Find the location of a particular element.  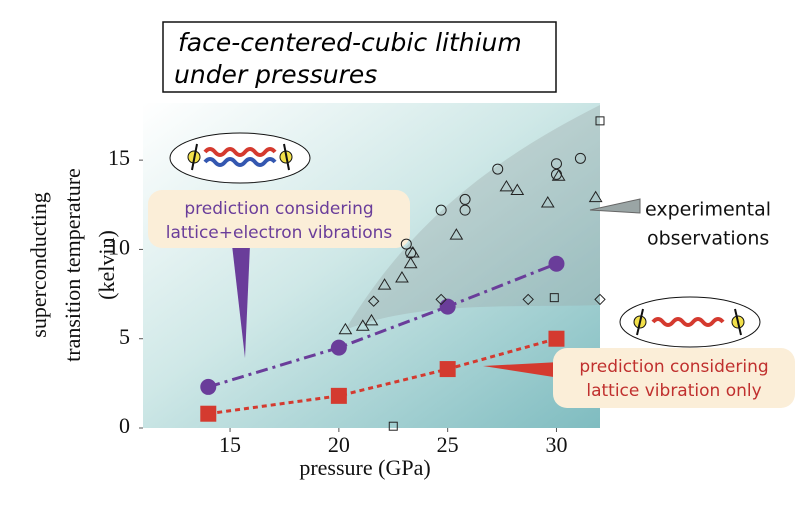

experimental-region is located at coordinates (472, 217).